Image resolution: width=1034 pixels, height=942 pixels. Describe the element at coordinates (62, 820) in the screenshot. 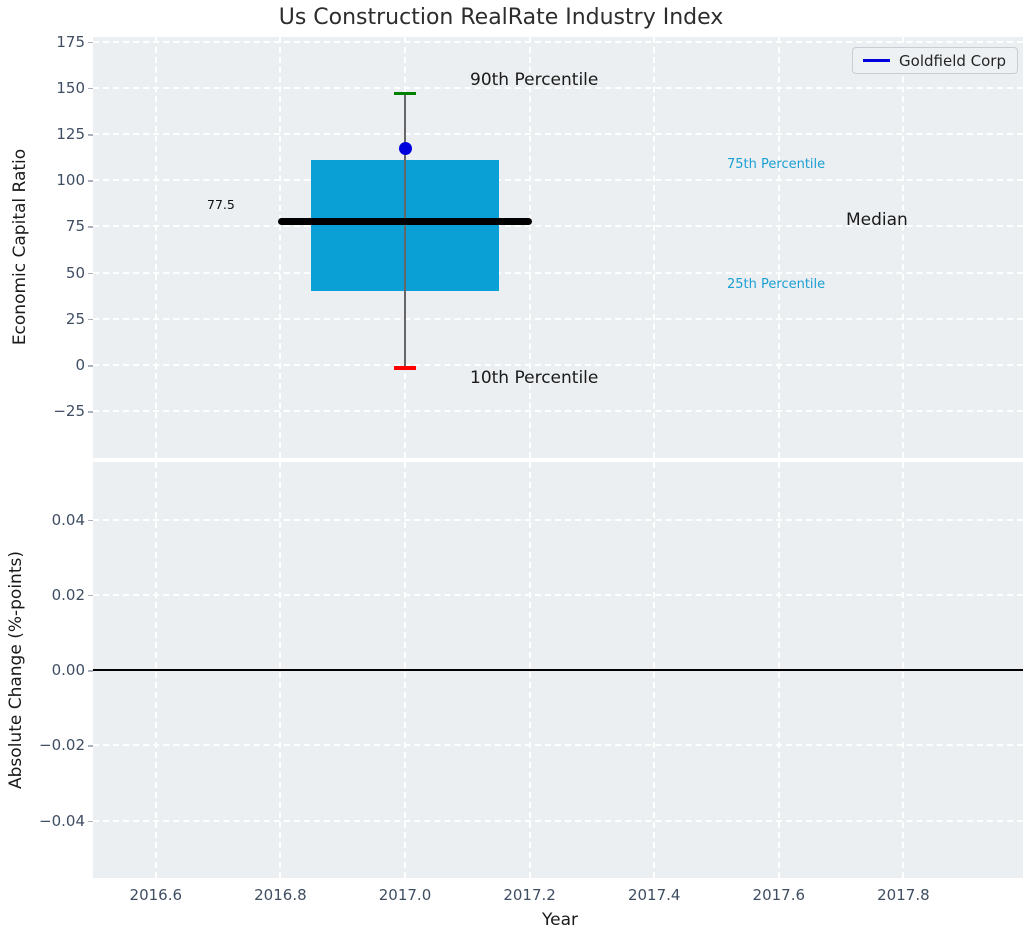

I see `y-tick-label: −0.04` at that location.